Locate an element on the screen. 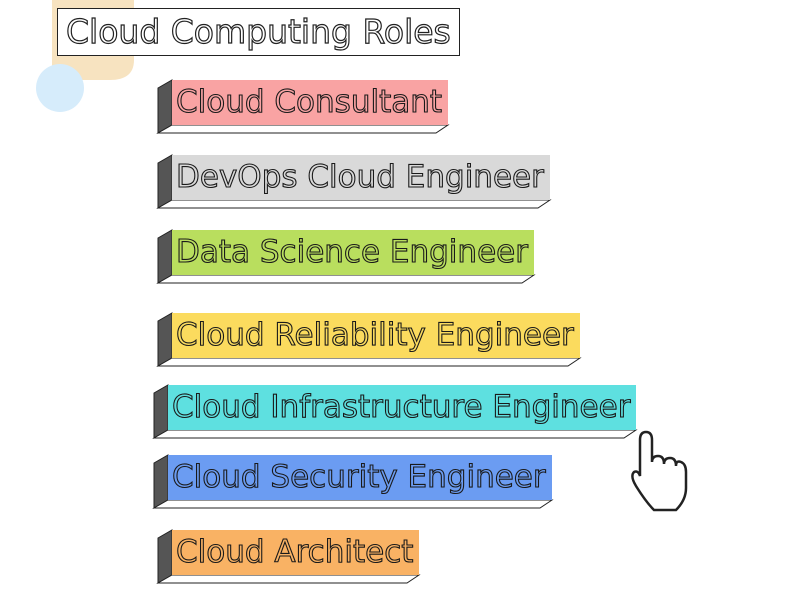  role-button: Data Science Engineer is located at coordinates (353, 252).